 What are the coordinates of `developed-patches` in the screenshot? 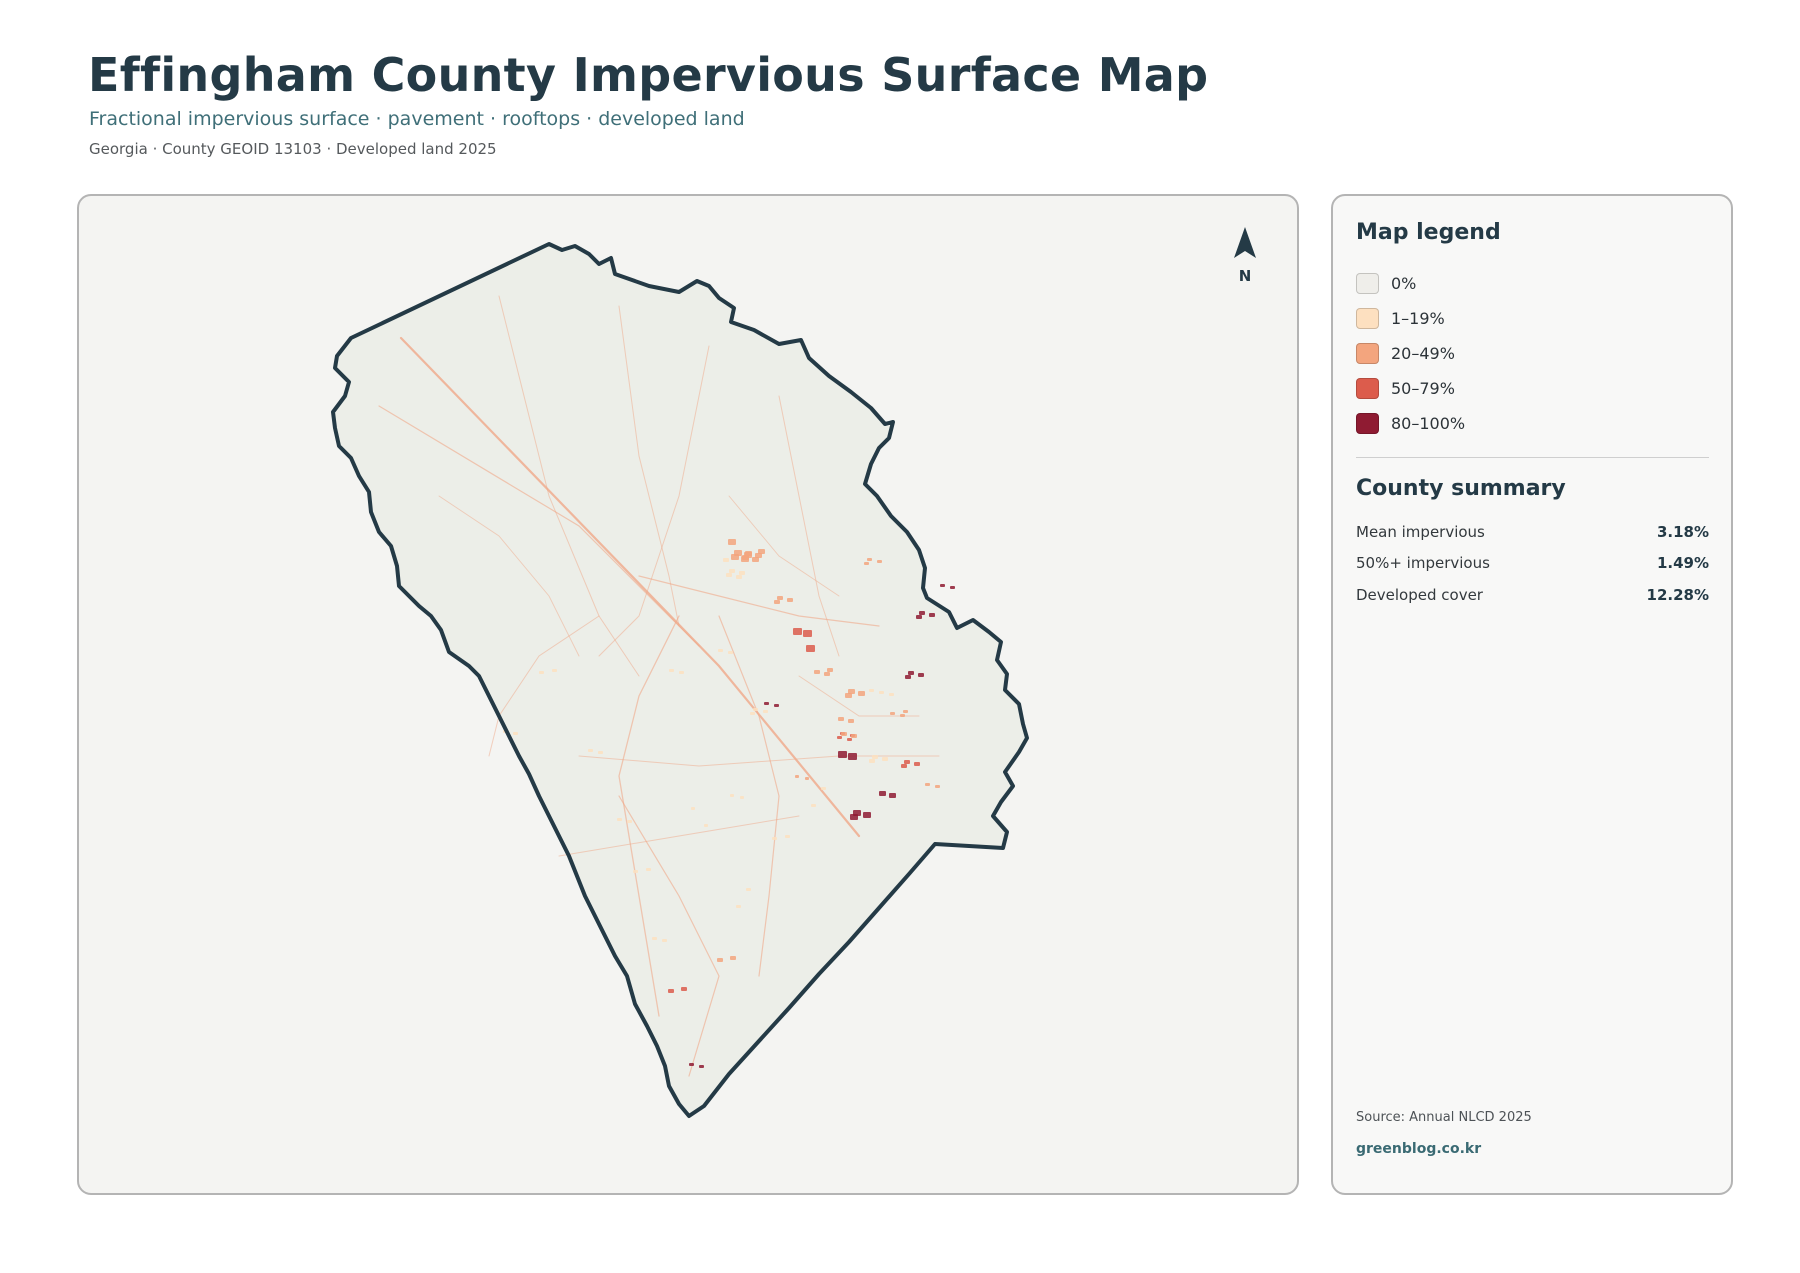 It's located at (729, 803).